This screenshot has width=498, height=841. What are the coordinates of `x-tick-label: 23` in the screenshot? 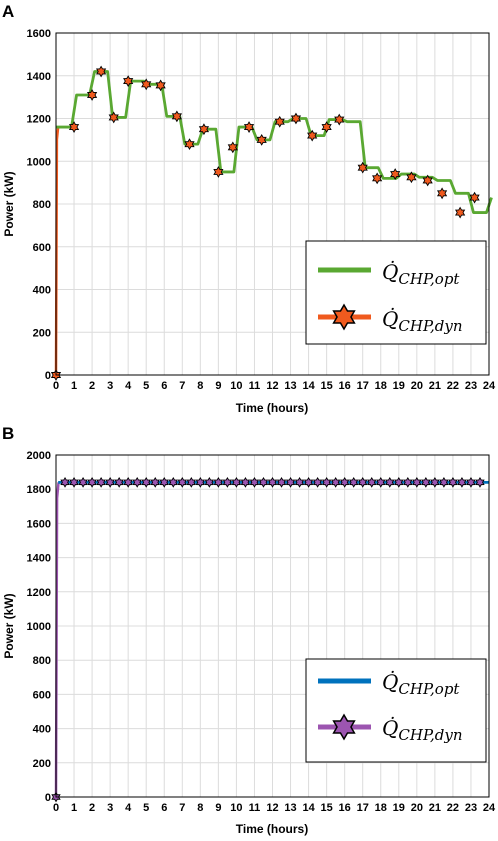 It's located at (471, 808).